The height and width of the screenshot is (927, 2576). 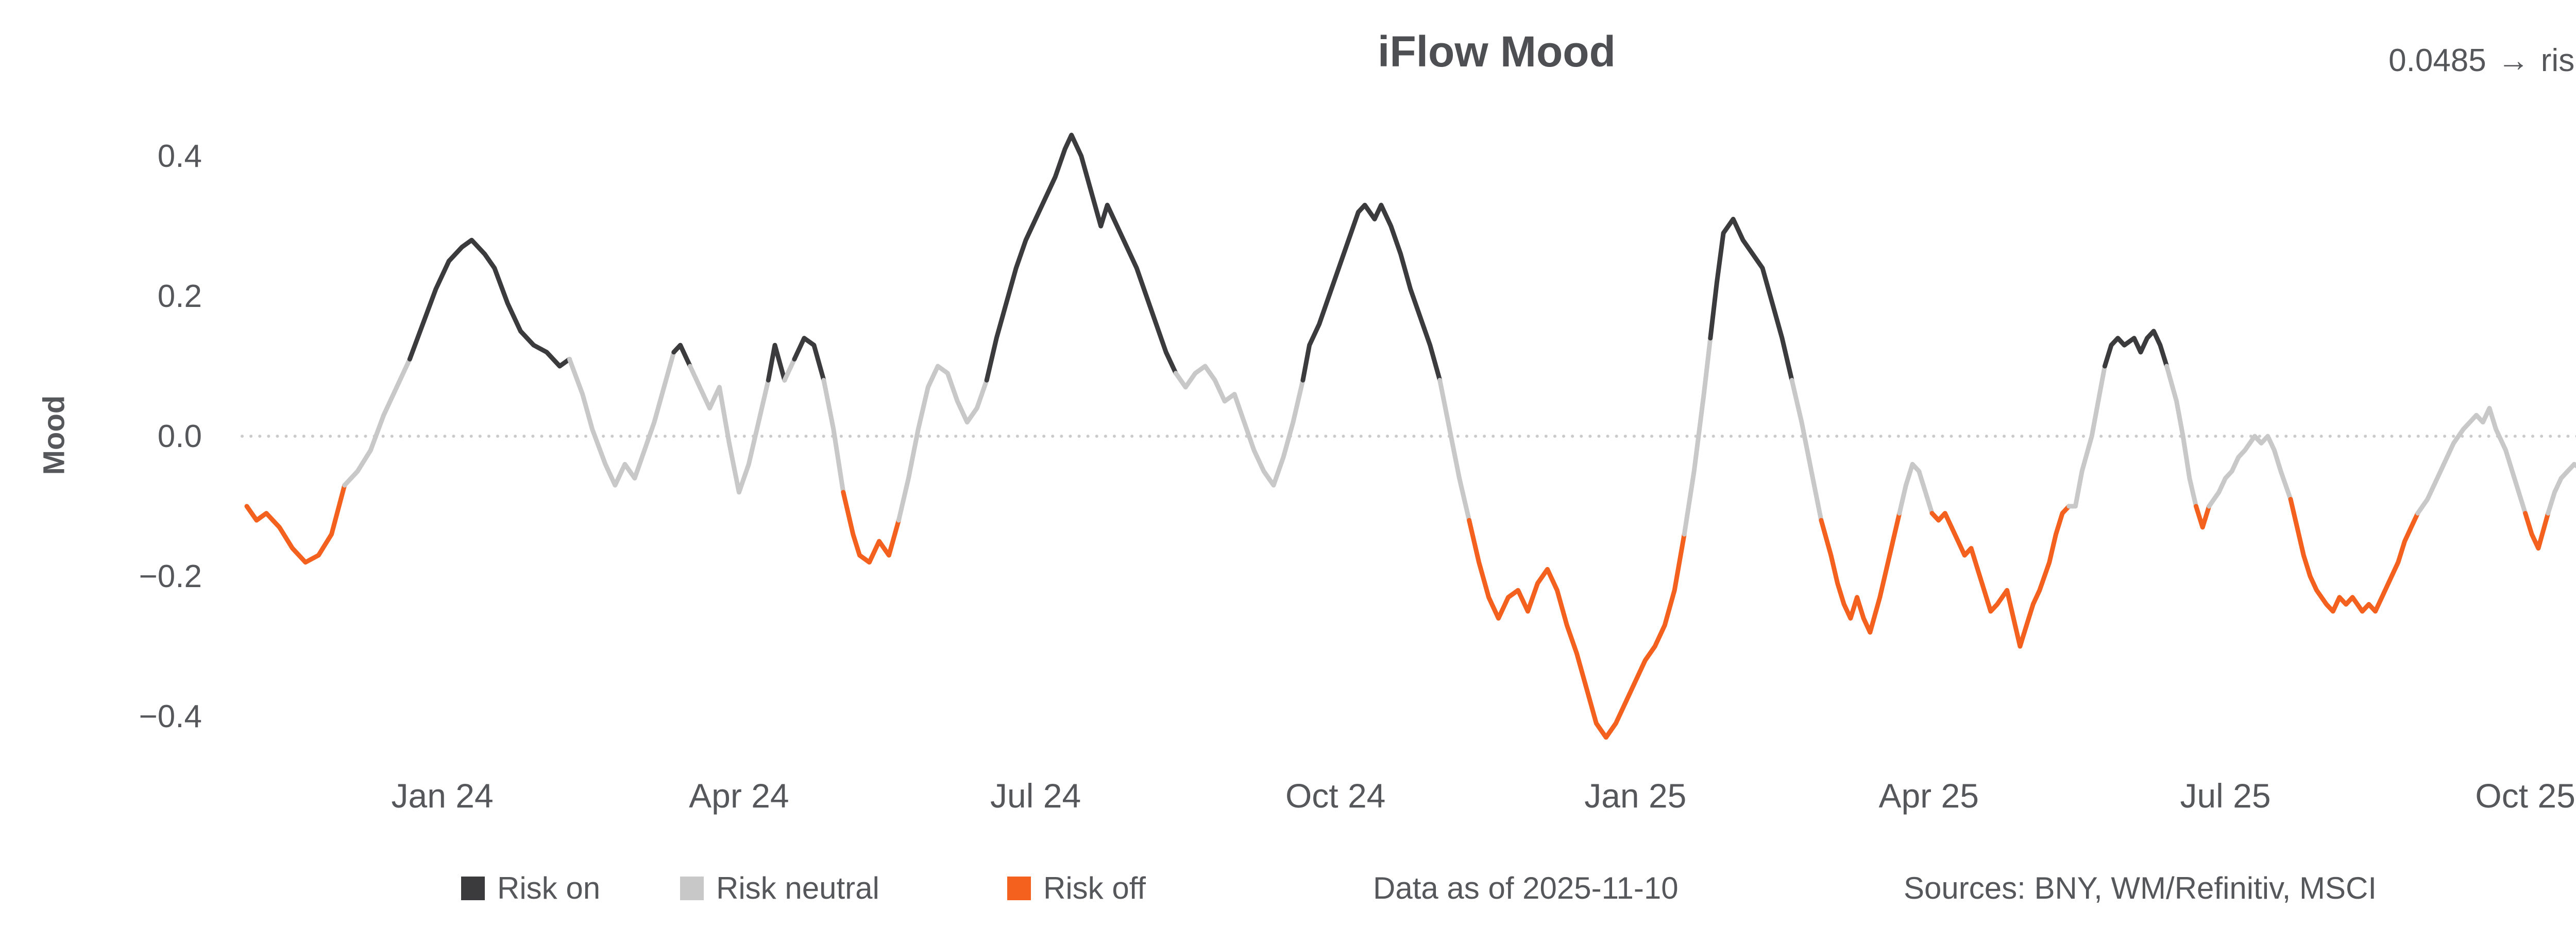 I want to click on x-tick-label: Jul 24, so click(x=1035, y=796).